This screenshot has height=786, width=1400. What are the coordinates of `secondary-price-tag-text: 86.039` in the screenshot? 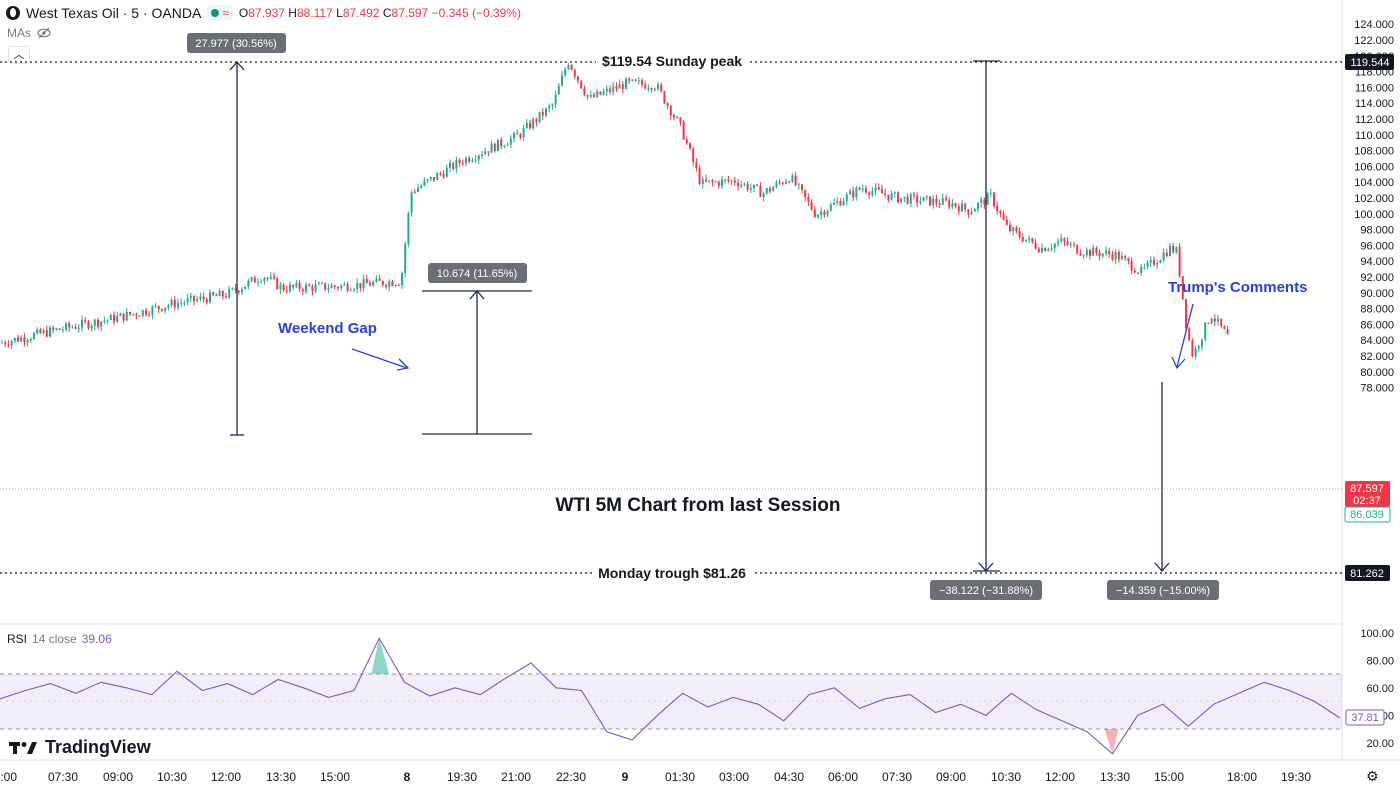 It's located at (1367, 515).